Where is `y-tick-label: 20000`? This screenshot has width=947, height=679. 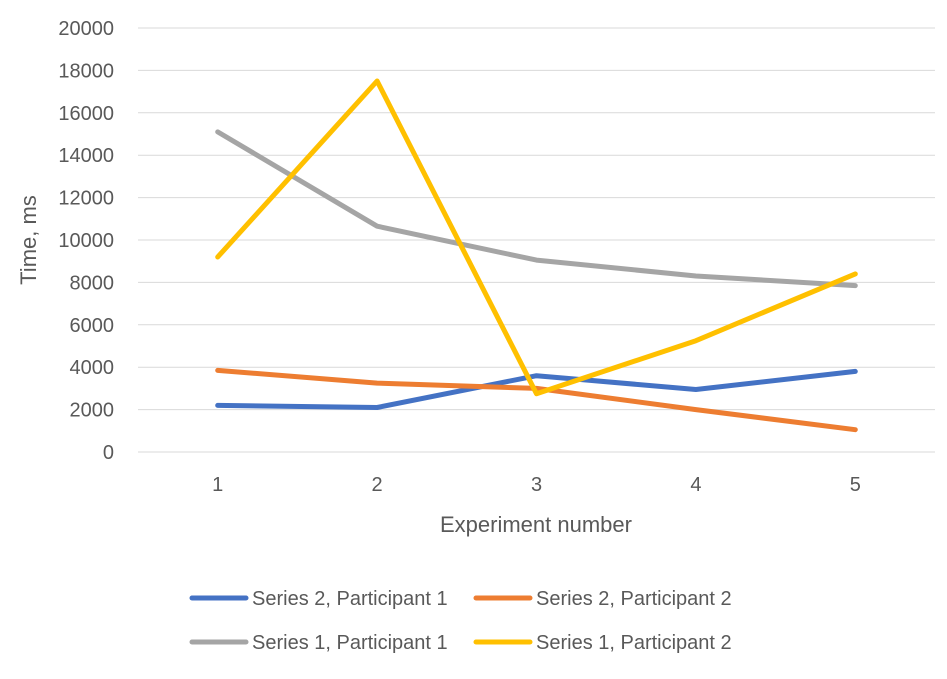
y-tick-label: 20000 is located at coordinates (86, 29).